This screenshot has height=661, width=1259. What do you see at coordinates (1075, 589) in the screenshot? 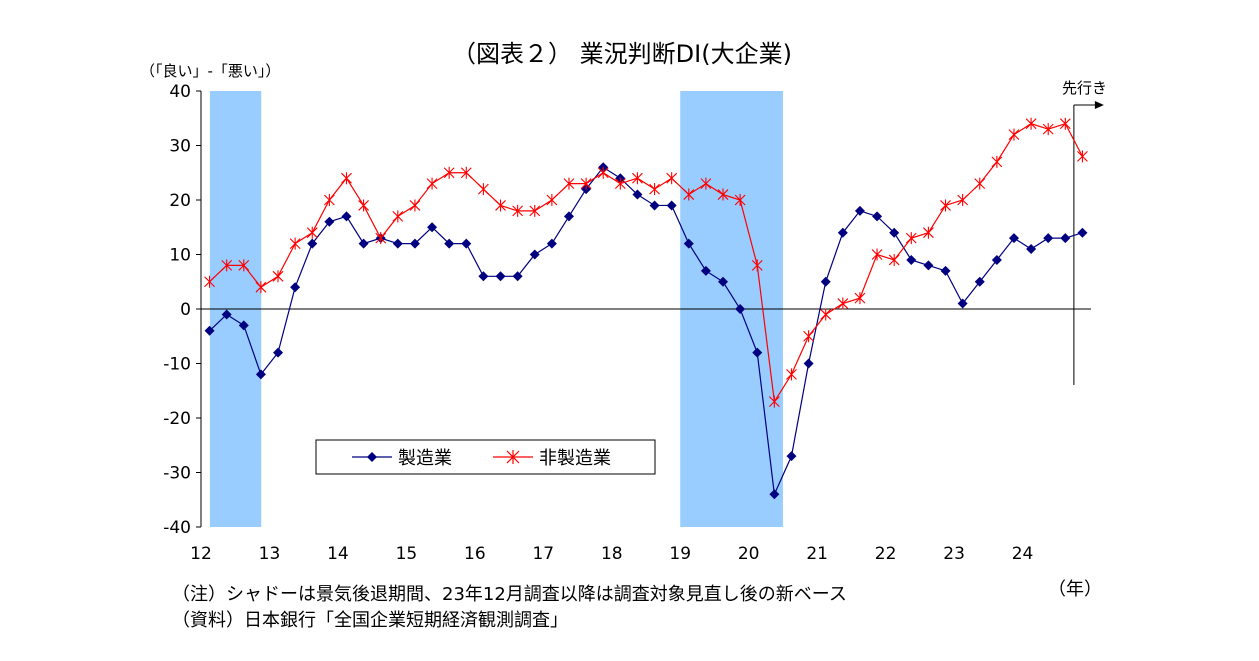
I see `x-axis-unit-label: （年）` at bounding box center [1075, 589].